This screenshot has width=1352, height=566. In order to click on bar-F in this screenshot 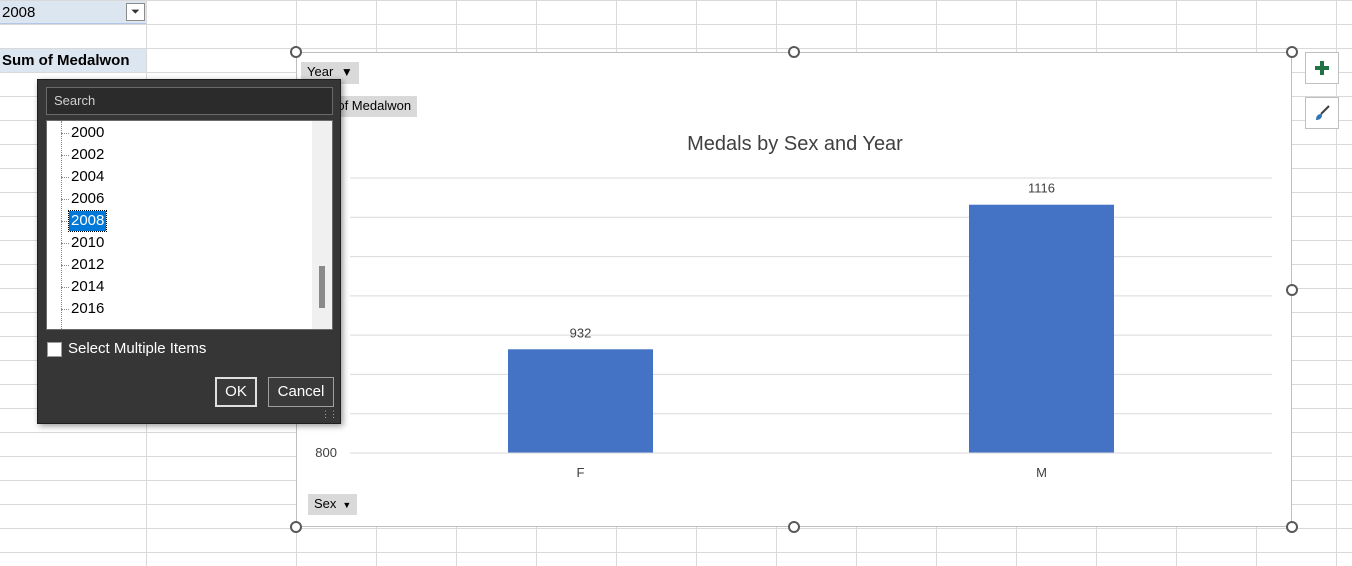, I will do `click(580, 401)`.